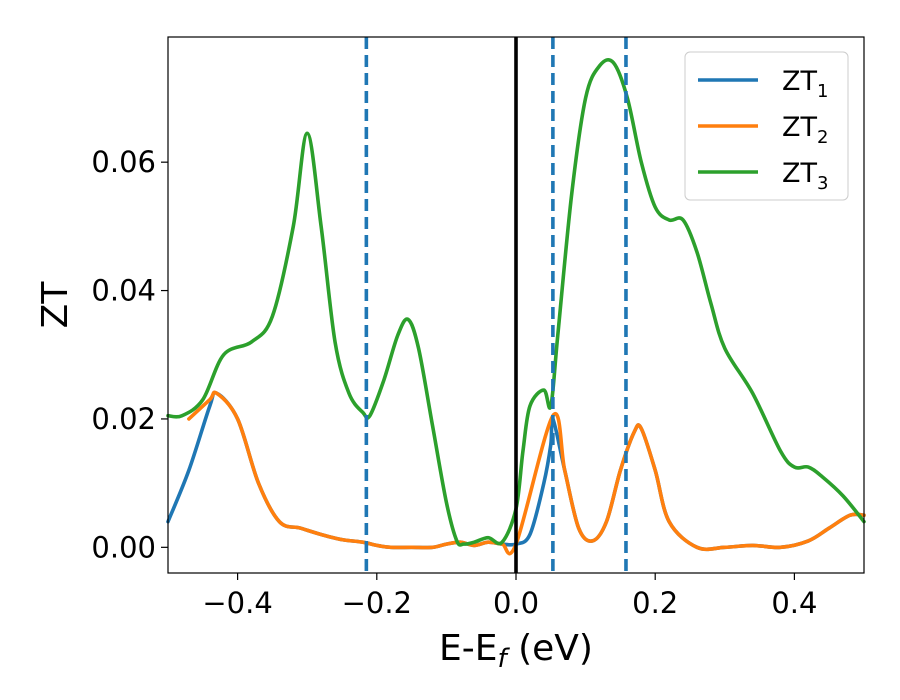  Describe the element at coordinates (123, 291) in the screenshot. I see `y-tick-label: 0.04` at that location.